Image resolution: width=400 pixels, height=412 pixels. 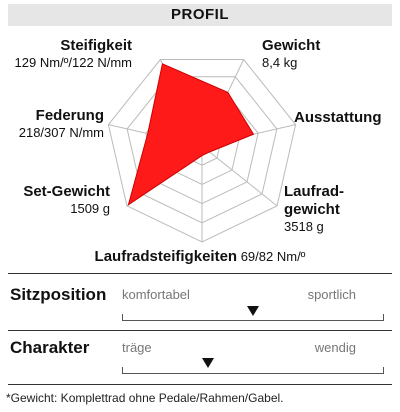 I want to click on laufradgewicht-title-2: gewicht, so click(x=312, y=209).